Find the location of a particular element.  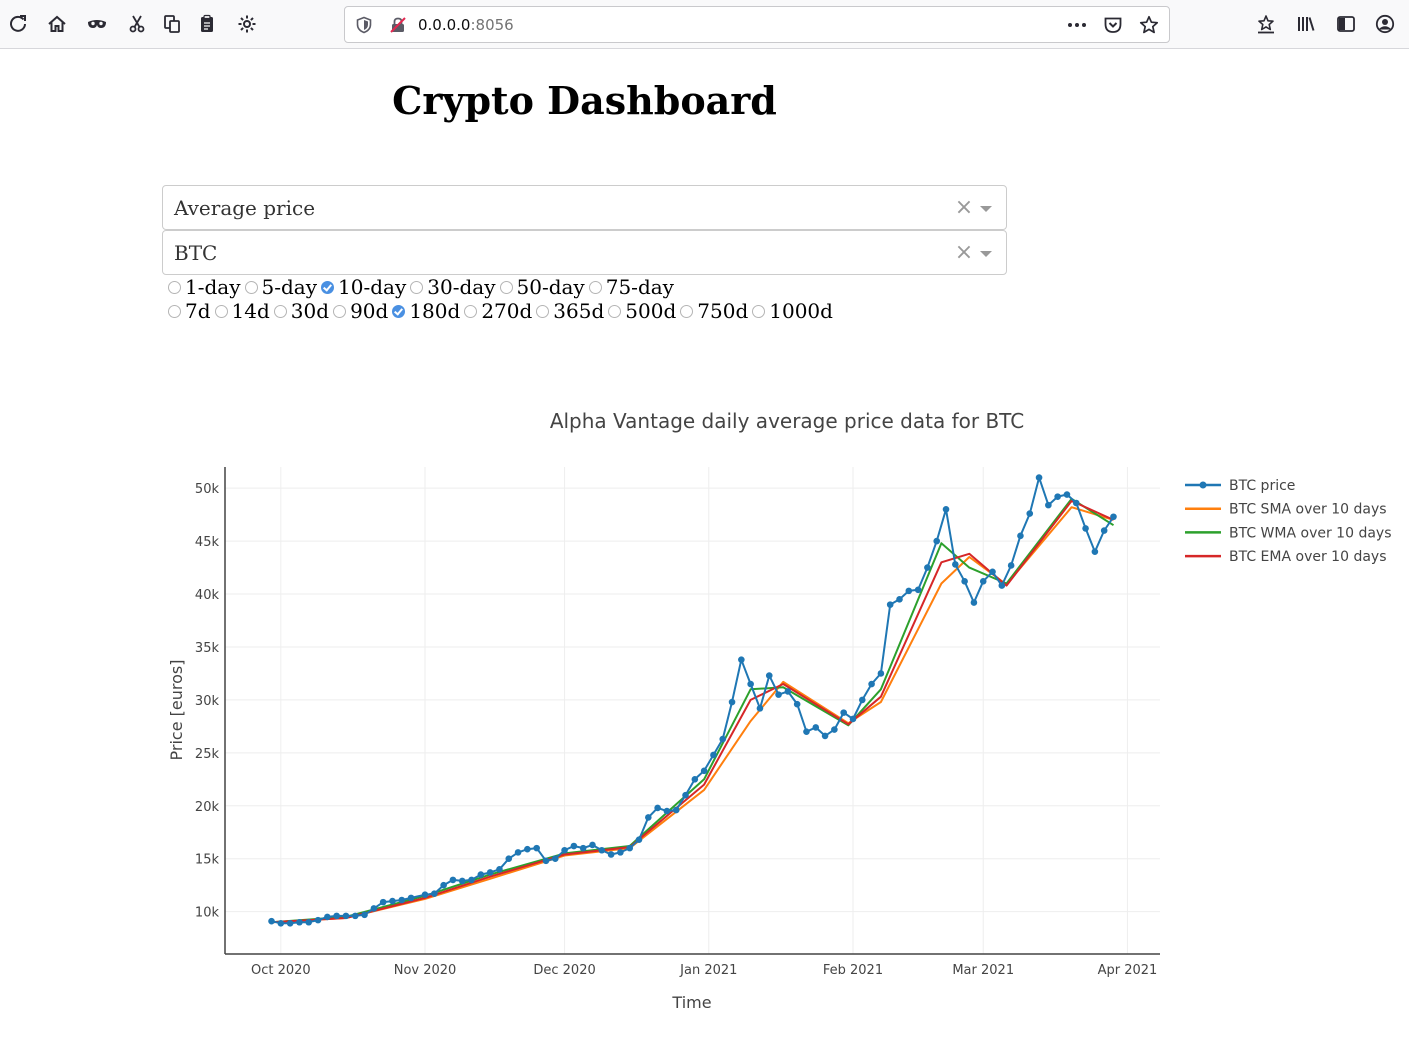

radio-checked-icon is located at coordinates (328, 287).